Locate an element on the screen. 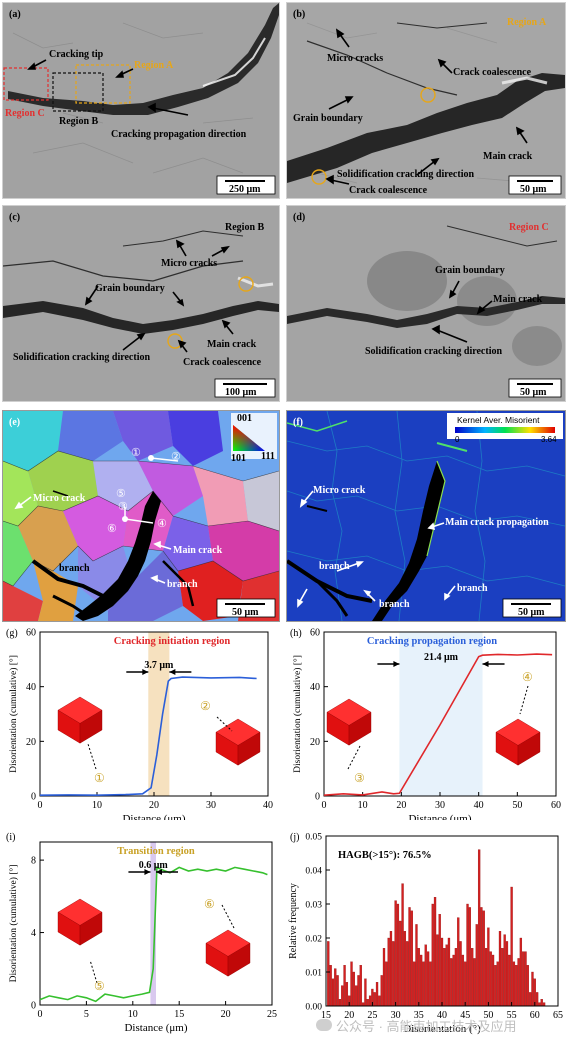  region-c-box is located at coordinates (26, 84).